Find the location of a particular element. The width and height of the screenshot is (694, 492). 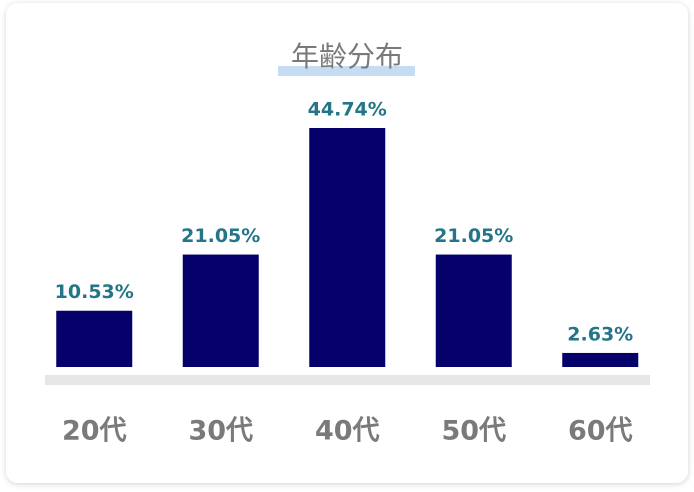

baseline is located at coordinates (347, 380).